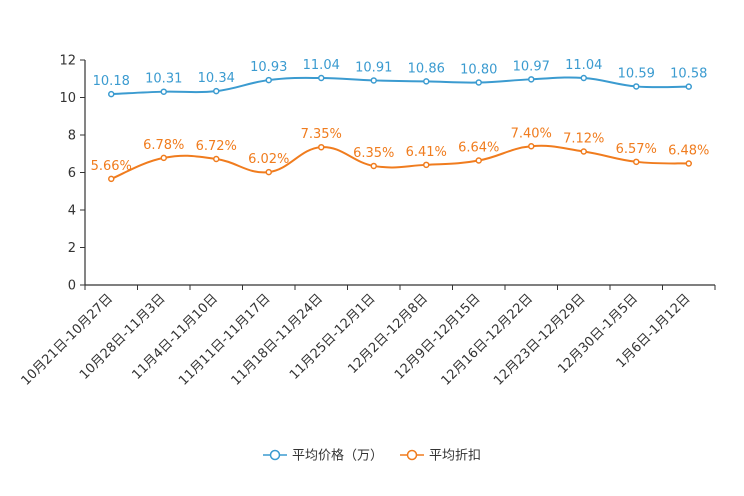  What do you see at coordinates (163, 145) in the screenshot?
I see `data-label: 6.78%` at bounding box center [163, 145].